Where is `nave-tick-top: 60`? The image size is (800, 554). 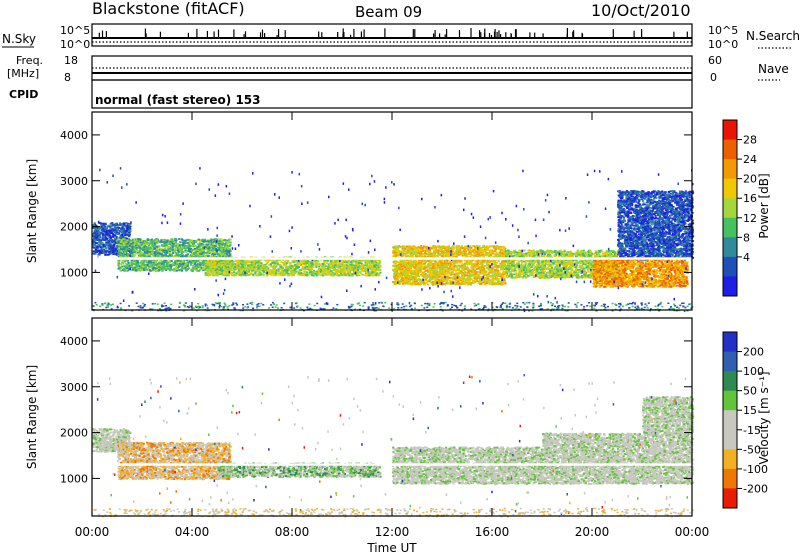 nave-tick-top: 60 is located at coordinates (715, 60).